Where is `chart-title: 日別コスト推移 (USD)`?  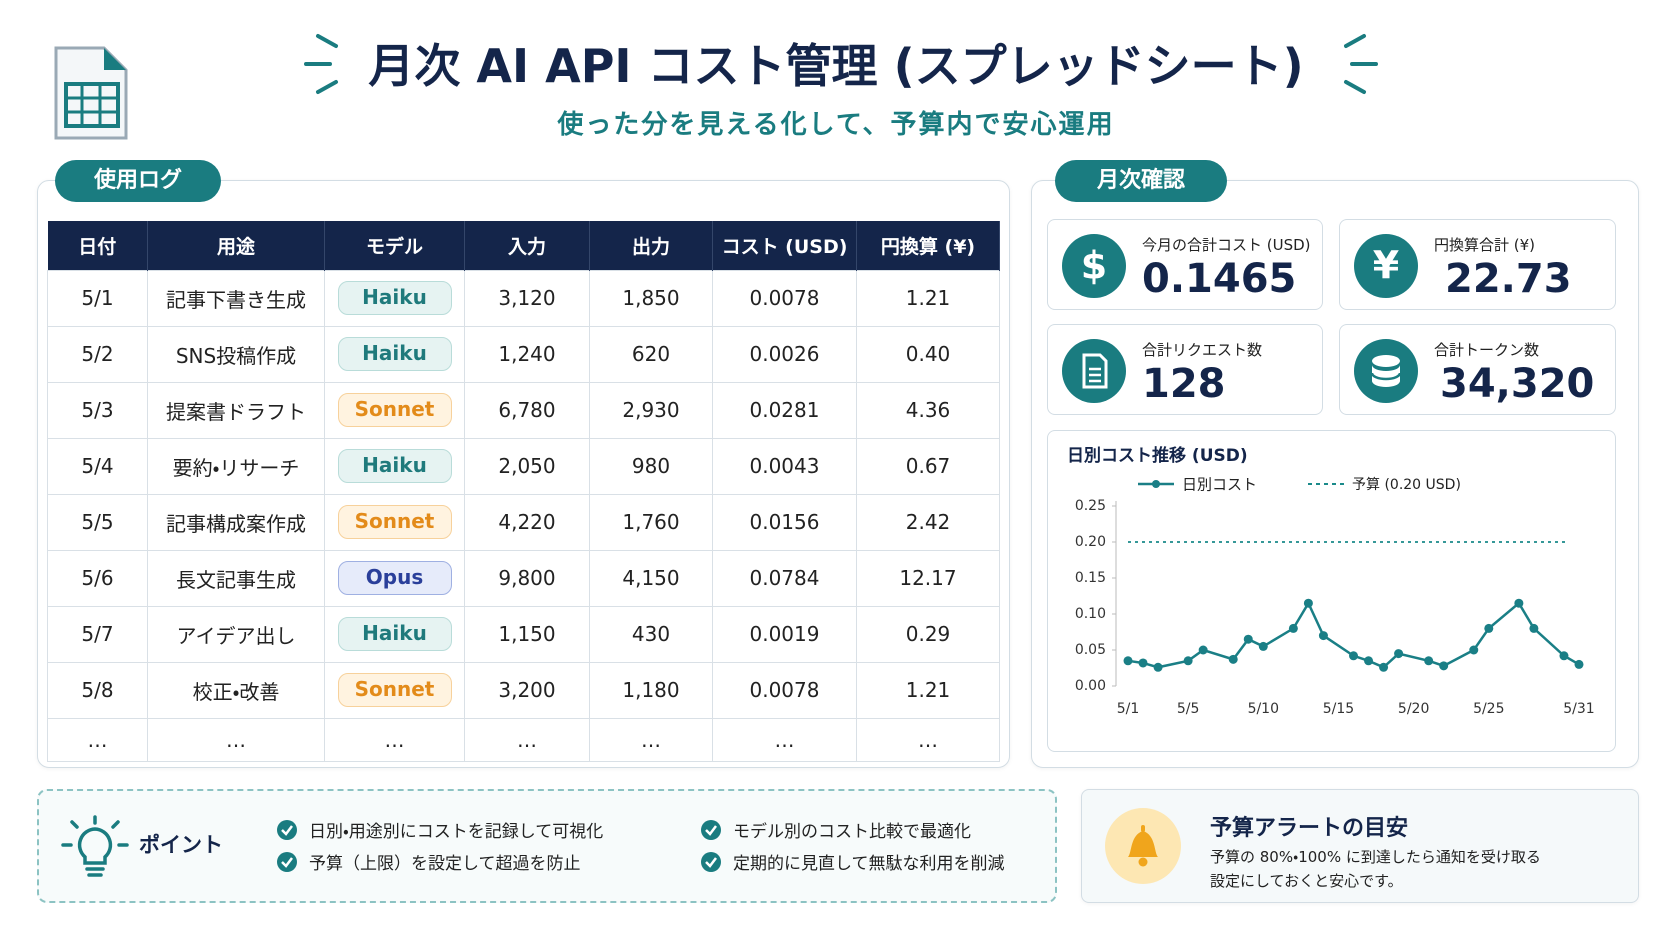 chart-title: 日別コスト推移 (USD) is located at coordinates (1157, 455).